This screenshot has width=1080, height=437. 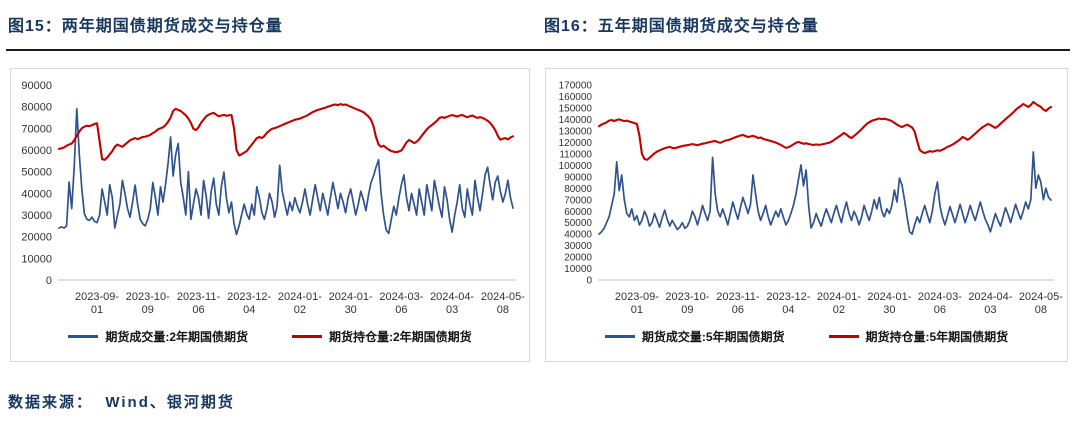 What do you see at coordinates (576, 86) in the screenshot?
I see `y-axis-label: 170000` at bounding box center [576, 86].